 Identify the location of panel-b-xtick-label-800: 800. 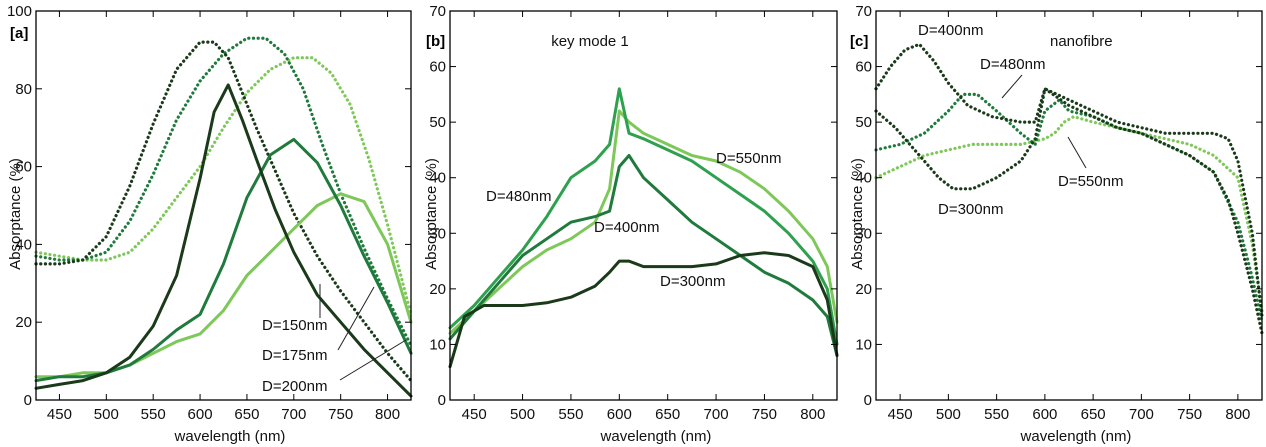
(812, 414).